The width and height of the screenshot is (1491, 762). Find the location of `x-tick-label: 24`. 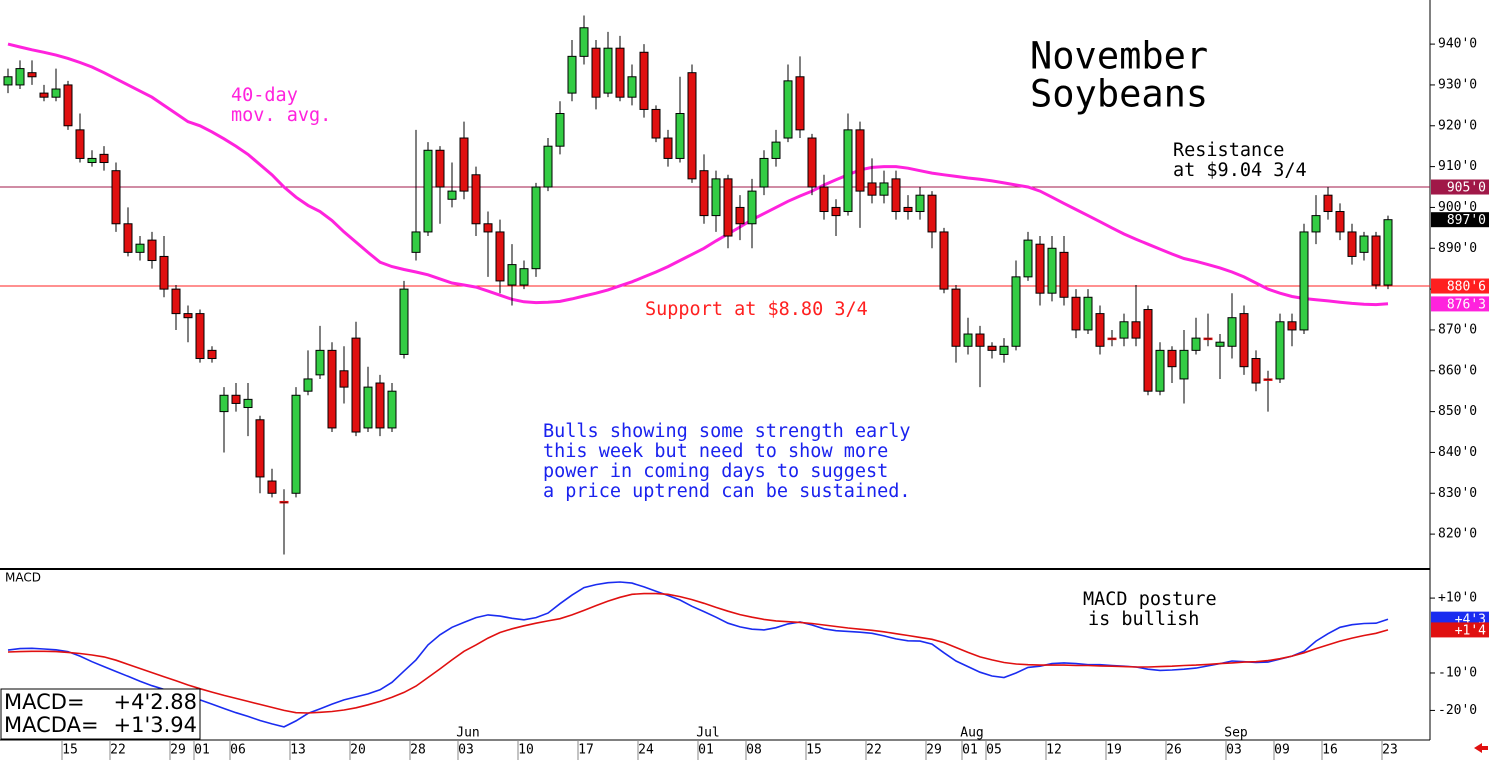

x-tick-label: 24 is located at coordinates (646, 750).